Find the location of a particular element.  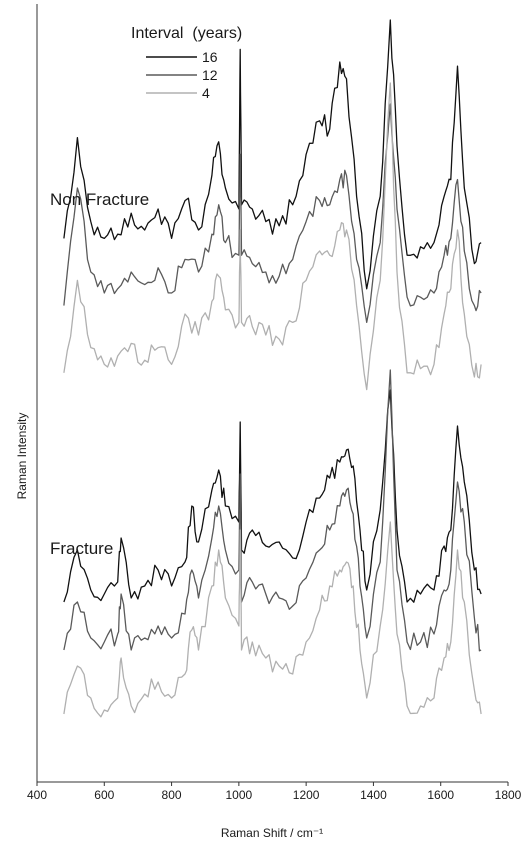

legend-title: Interval (years) is located at coordinates (186, 33).